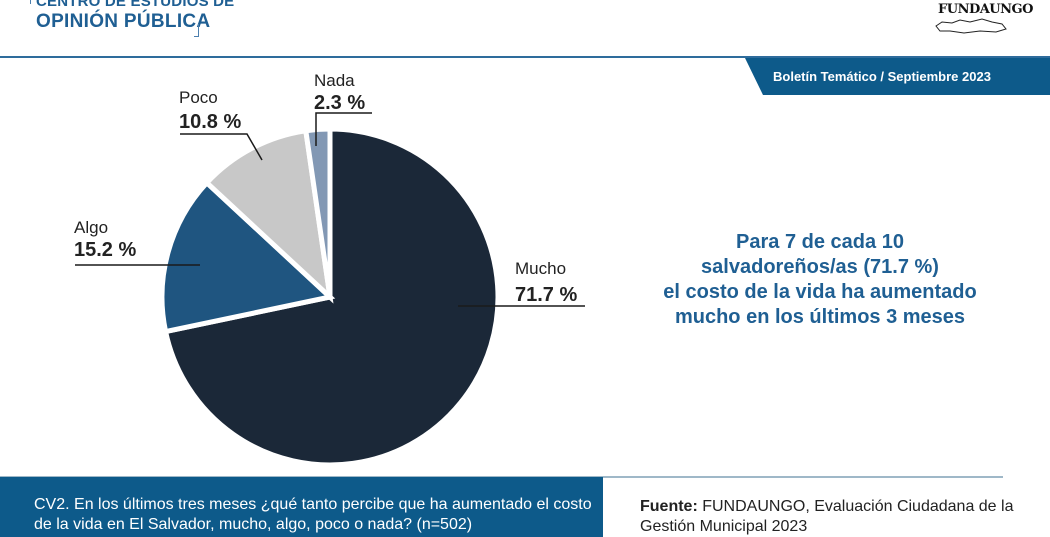 This screenshot has height=537, width=1050. I want to click on brand-title: CENTRO DE ESTUDIOS DE OPINIÓN PÚBLICA, so click(135, 17).